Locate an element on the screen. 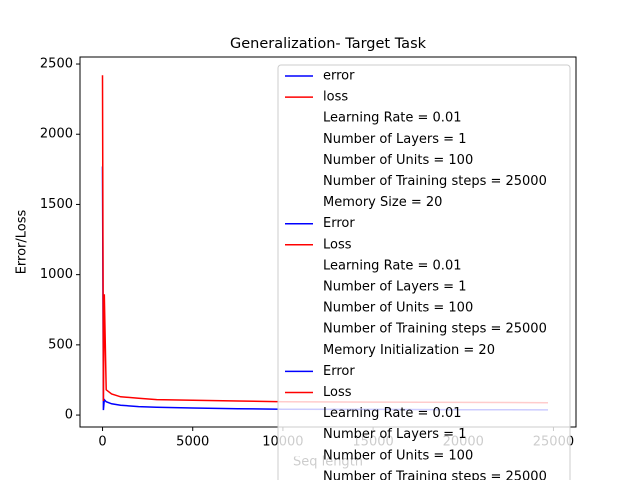 The height and width of the screenshot is (480, 640). legend-label: Memory Size = 20 is located at coordinates (382, 202).